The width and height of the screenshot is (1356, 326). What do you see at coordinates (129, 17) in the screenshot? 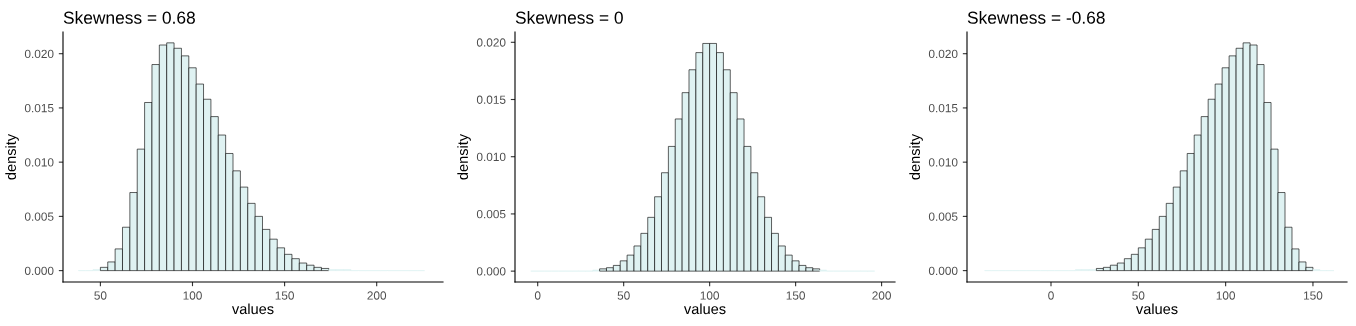
I see `chart-title: Skewness = 0.68` at bounding box center [129, 17].